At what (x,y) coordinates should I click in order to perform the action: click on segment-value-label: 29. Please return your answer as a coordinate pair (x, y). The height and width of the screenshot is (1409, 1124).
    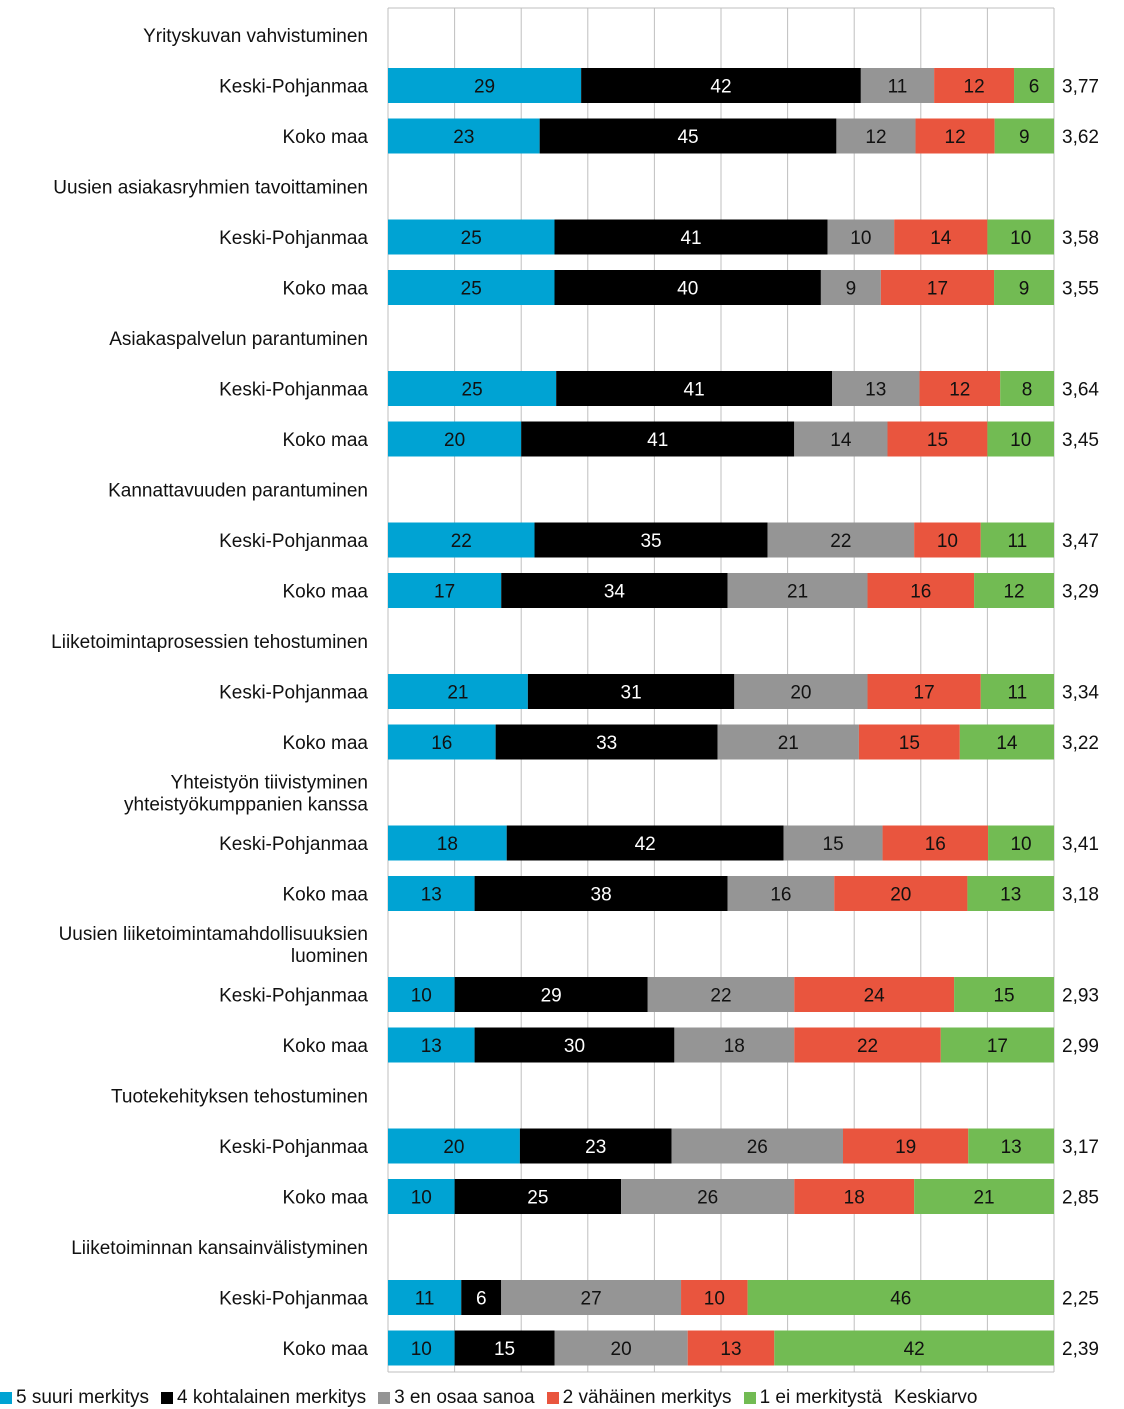
    Looking at the image, I should click on (484, 87).